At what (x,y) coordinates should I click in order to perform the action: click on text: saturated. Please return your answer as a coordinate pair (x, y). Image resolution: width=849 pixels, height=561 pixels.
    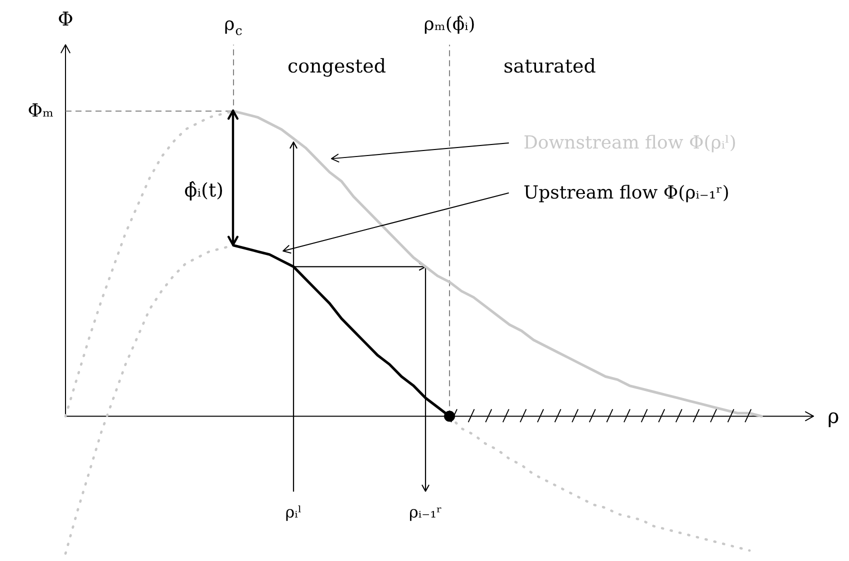
    Looking at the image, I should click on (550, 67).